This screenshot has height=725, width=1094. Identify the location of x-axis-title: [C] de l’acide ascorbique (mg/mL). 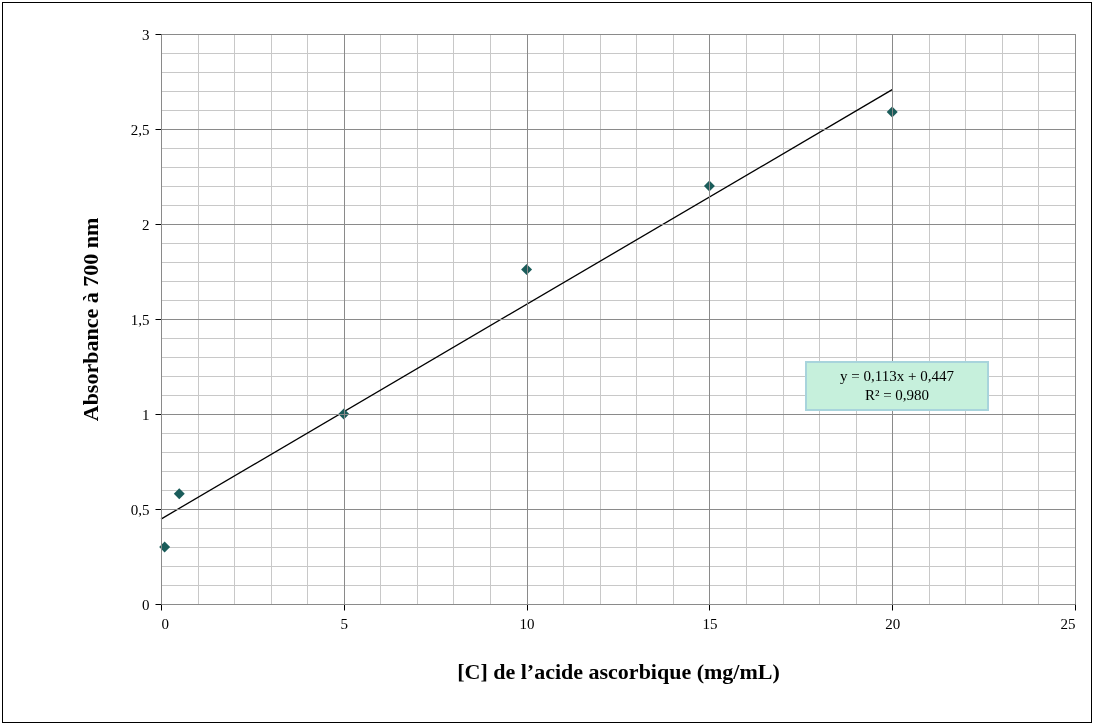
(618, 671).